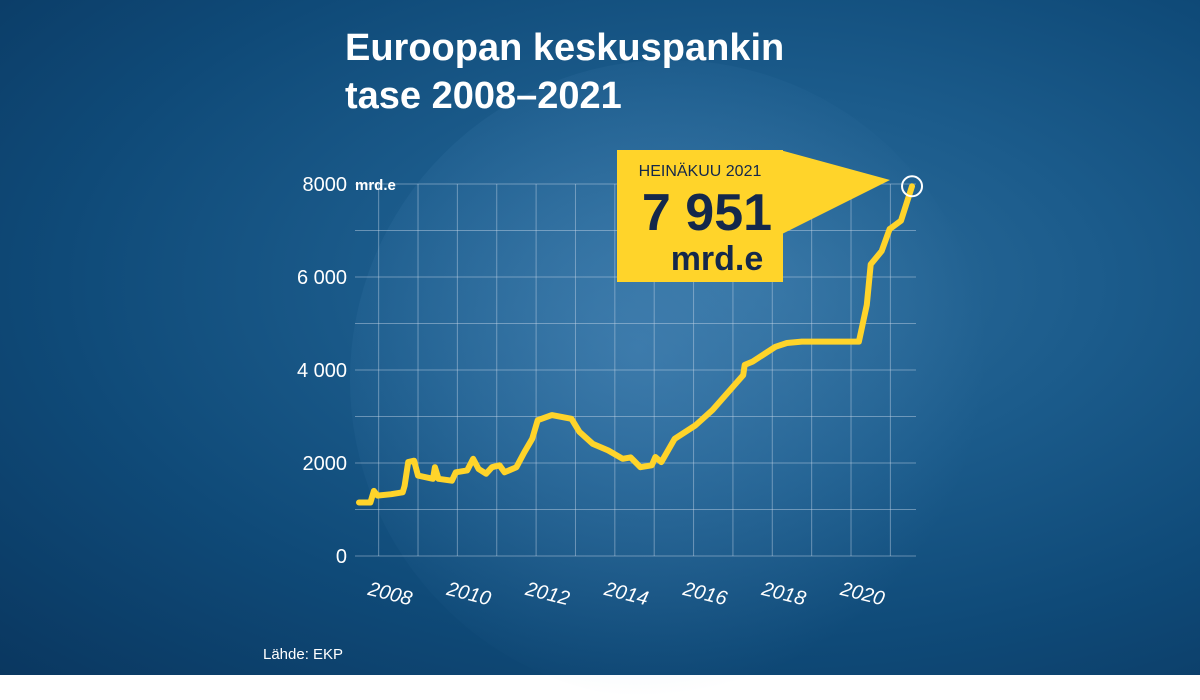 Image resolution: width=1200 pixels, height=700 pixels. Describe the element at coordinates (717, 259) in the screenshot. I see `callout-unit: mrd.e` at that location.